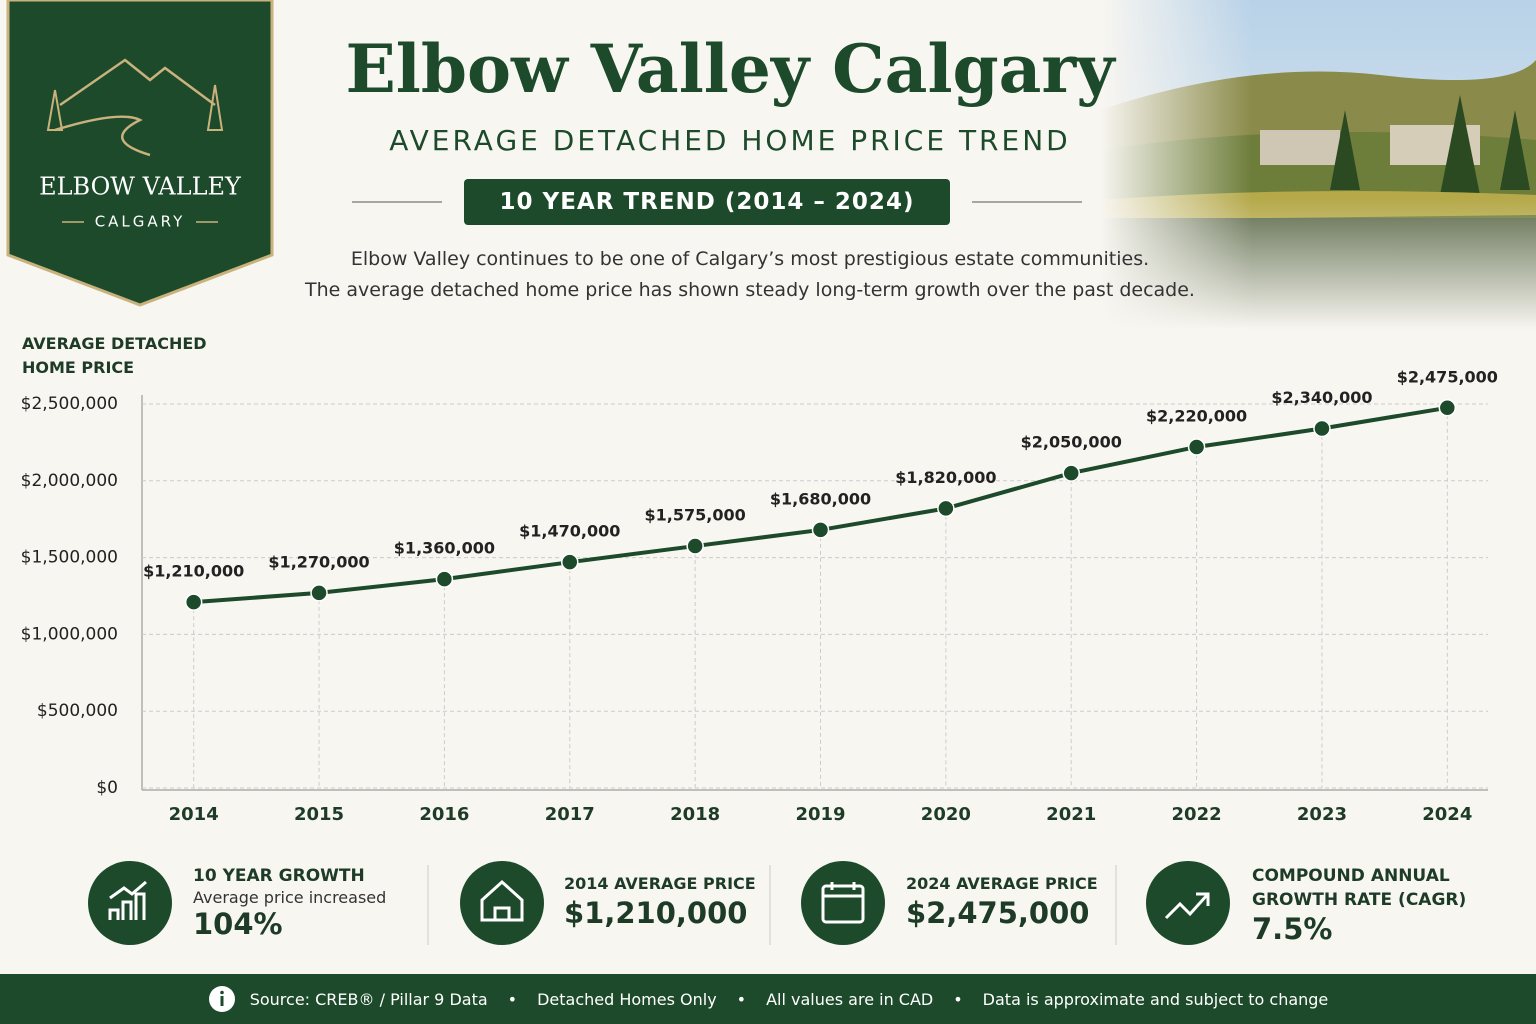  I want to click on subtitle: AVERAGE DETACHED HOME PRICE TREND, so click(730, 140).